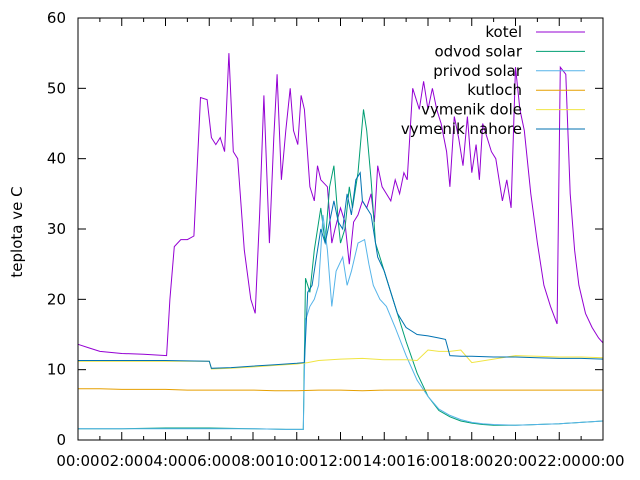  Describe the element at coordinates (252, 461) in the screenshot. I see `x-tick-label-4: 08:00` at that location.